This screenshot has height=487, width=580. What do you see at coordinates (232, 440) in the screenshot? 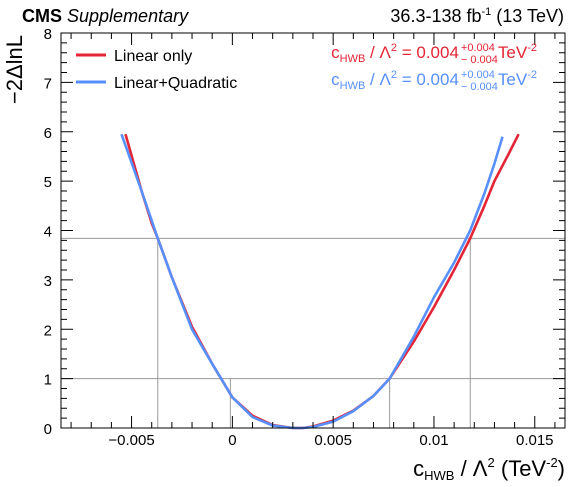
I see `x-tick-label: 0` at bounding box center [232, 440].